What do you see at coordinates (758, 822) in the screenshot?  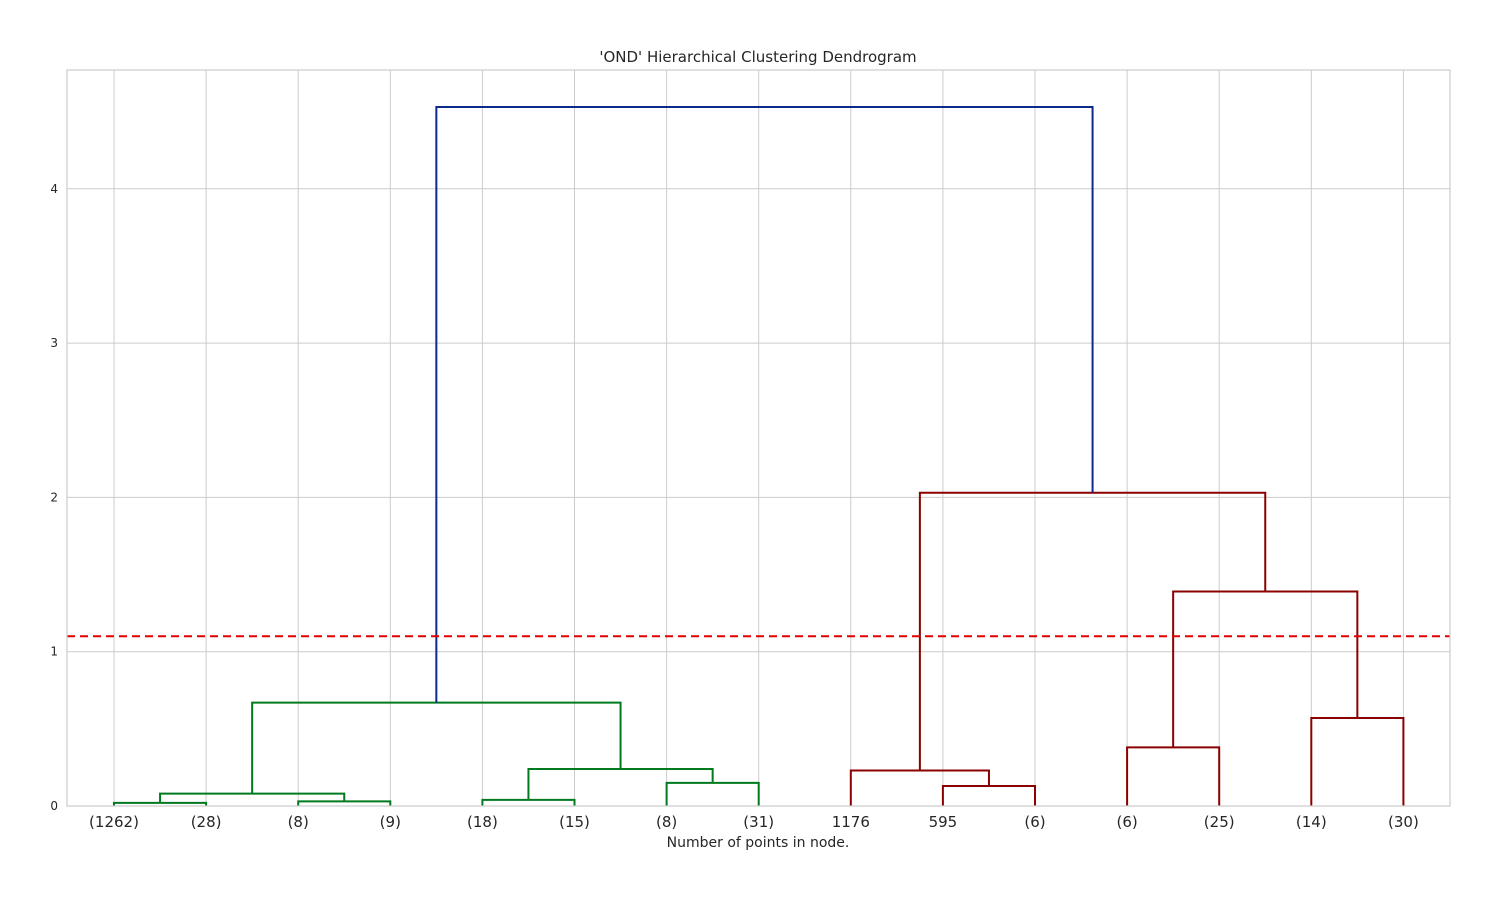 I see `leaf-label: (31)` at bounding box center [758, 822].